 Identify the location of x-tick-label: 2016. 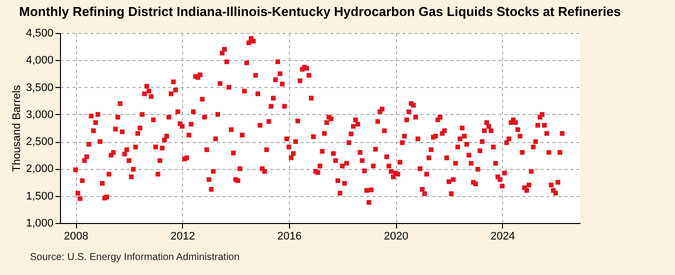
(289, 236).